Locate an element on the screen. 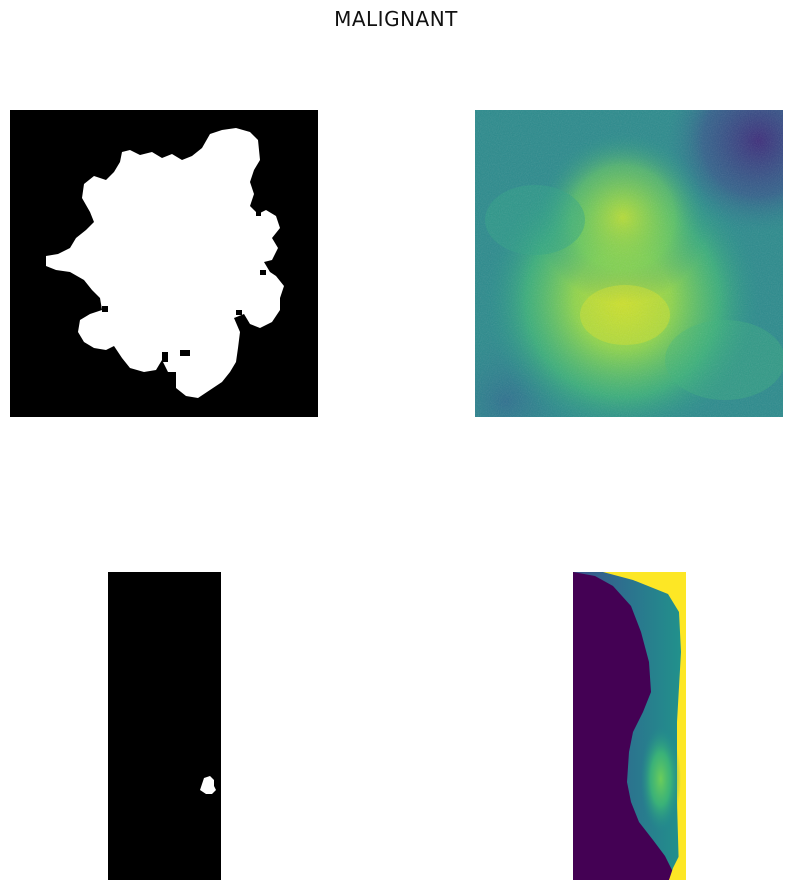 The width and height of the screenshot is (792, 890). mammogram-heatmap is located at coordinates (629, 726).